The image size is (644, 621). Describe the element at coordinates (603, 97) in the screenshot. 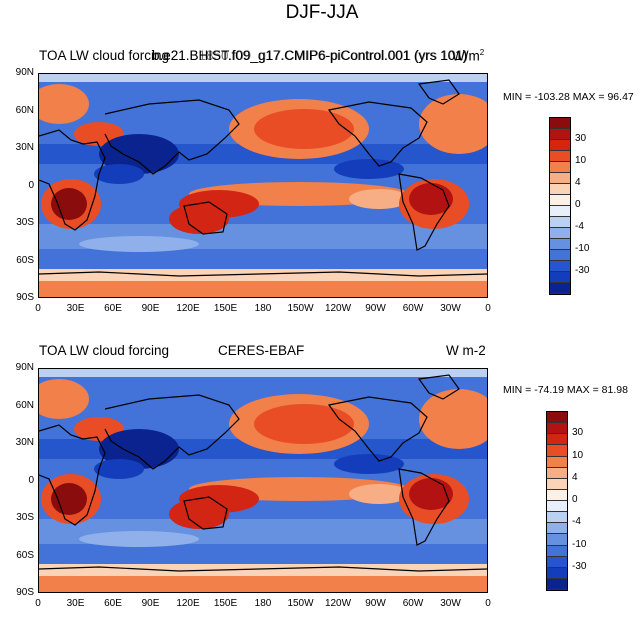

I see `panel-1-max-text: MAX = 96.47` at that location.